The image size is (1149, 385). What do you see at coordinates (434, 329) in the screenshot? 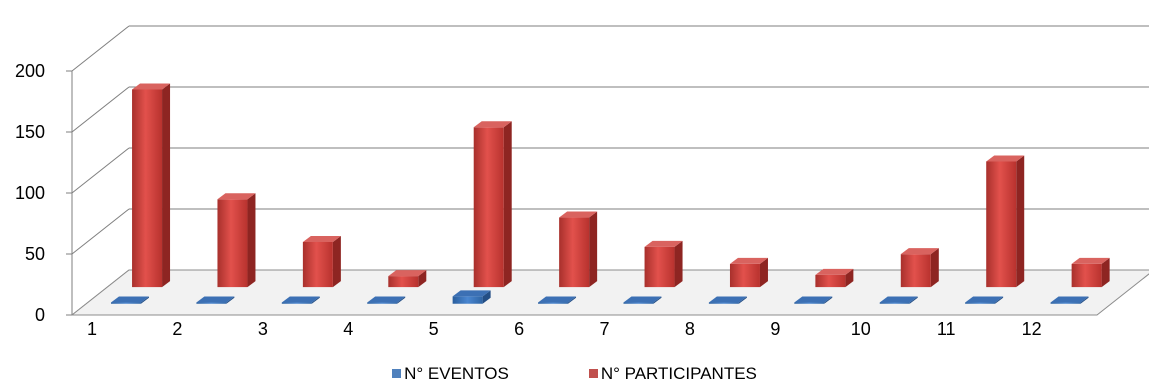
I see `x-tick-label: 5` at bounding box center [434, 329].